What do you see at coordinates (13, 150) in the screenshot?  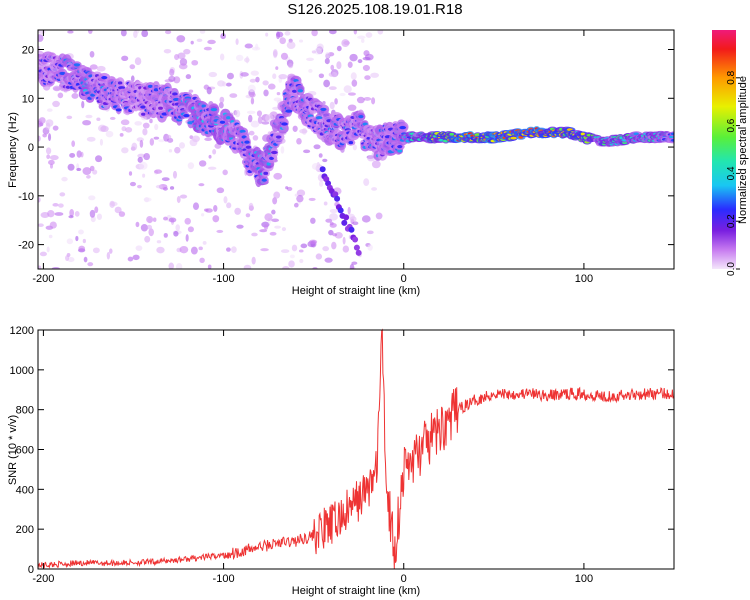 I see `spectrogram-y-axis-label: Frequency (Hz)` at bounding box center [13, 150].